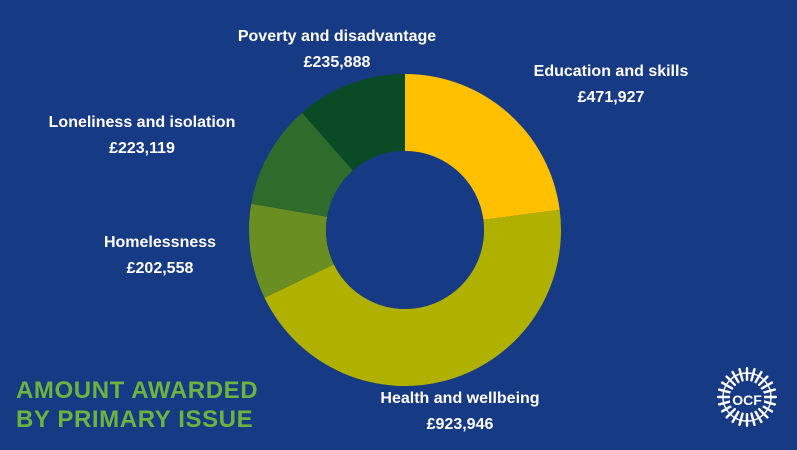  I want to click on label-poverty-and-disadvantage: Poverty and disadvantage £235,888, so click(337, 49).